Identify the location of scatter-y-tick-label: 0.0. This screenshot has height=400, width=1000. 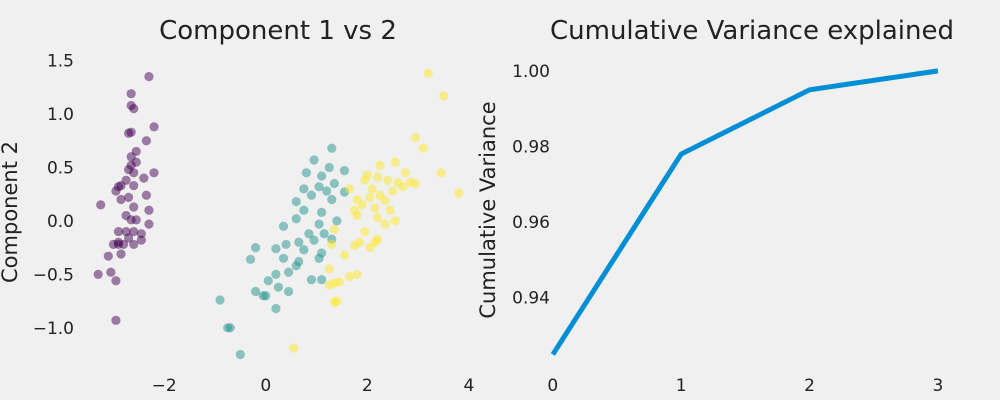
(60, 222).